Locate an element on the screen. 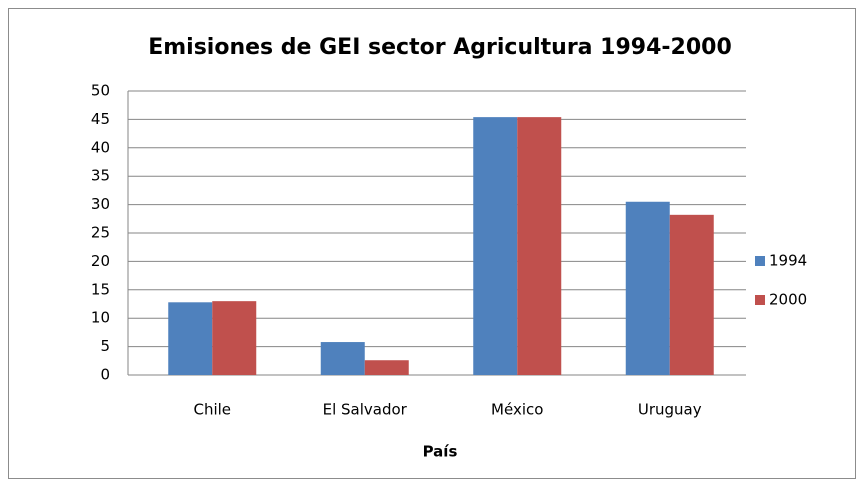 This screenshot has width=864, height=487. y-tick-label: 25 is located at coordinates (100, 233).